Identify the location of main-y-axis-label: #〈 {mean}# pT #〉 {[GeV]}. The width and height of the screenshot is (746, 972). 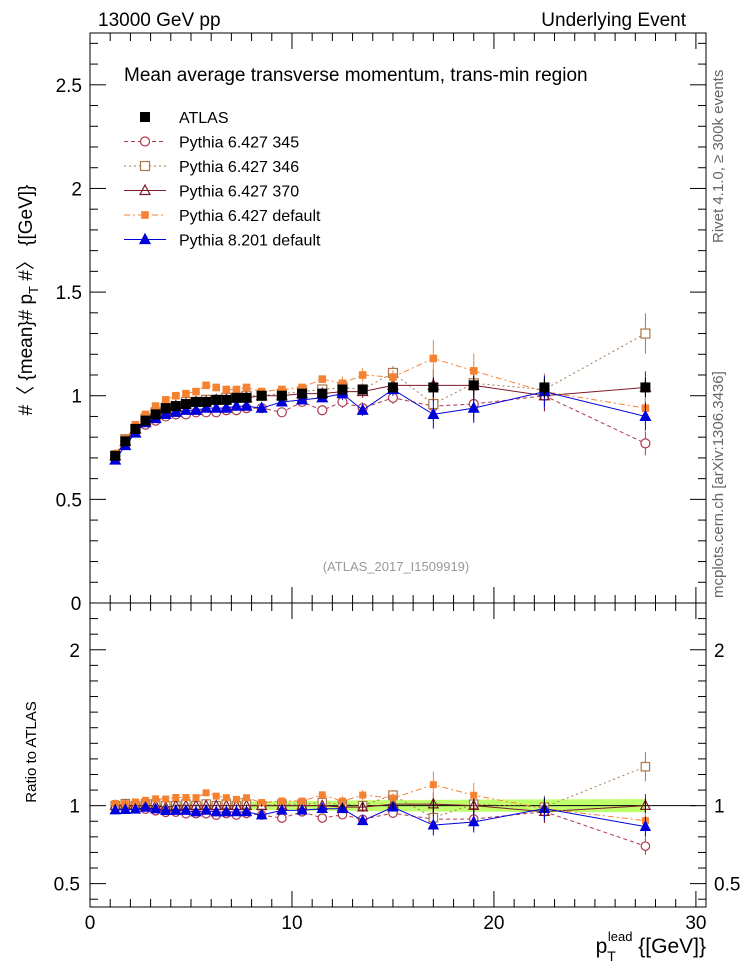
(28, 300).